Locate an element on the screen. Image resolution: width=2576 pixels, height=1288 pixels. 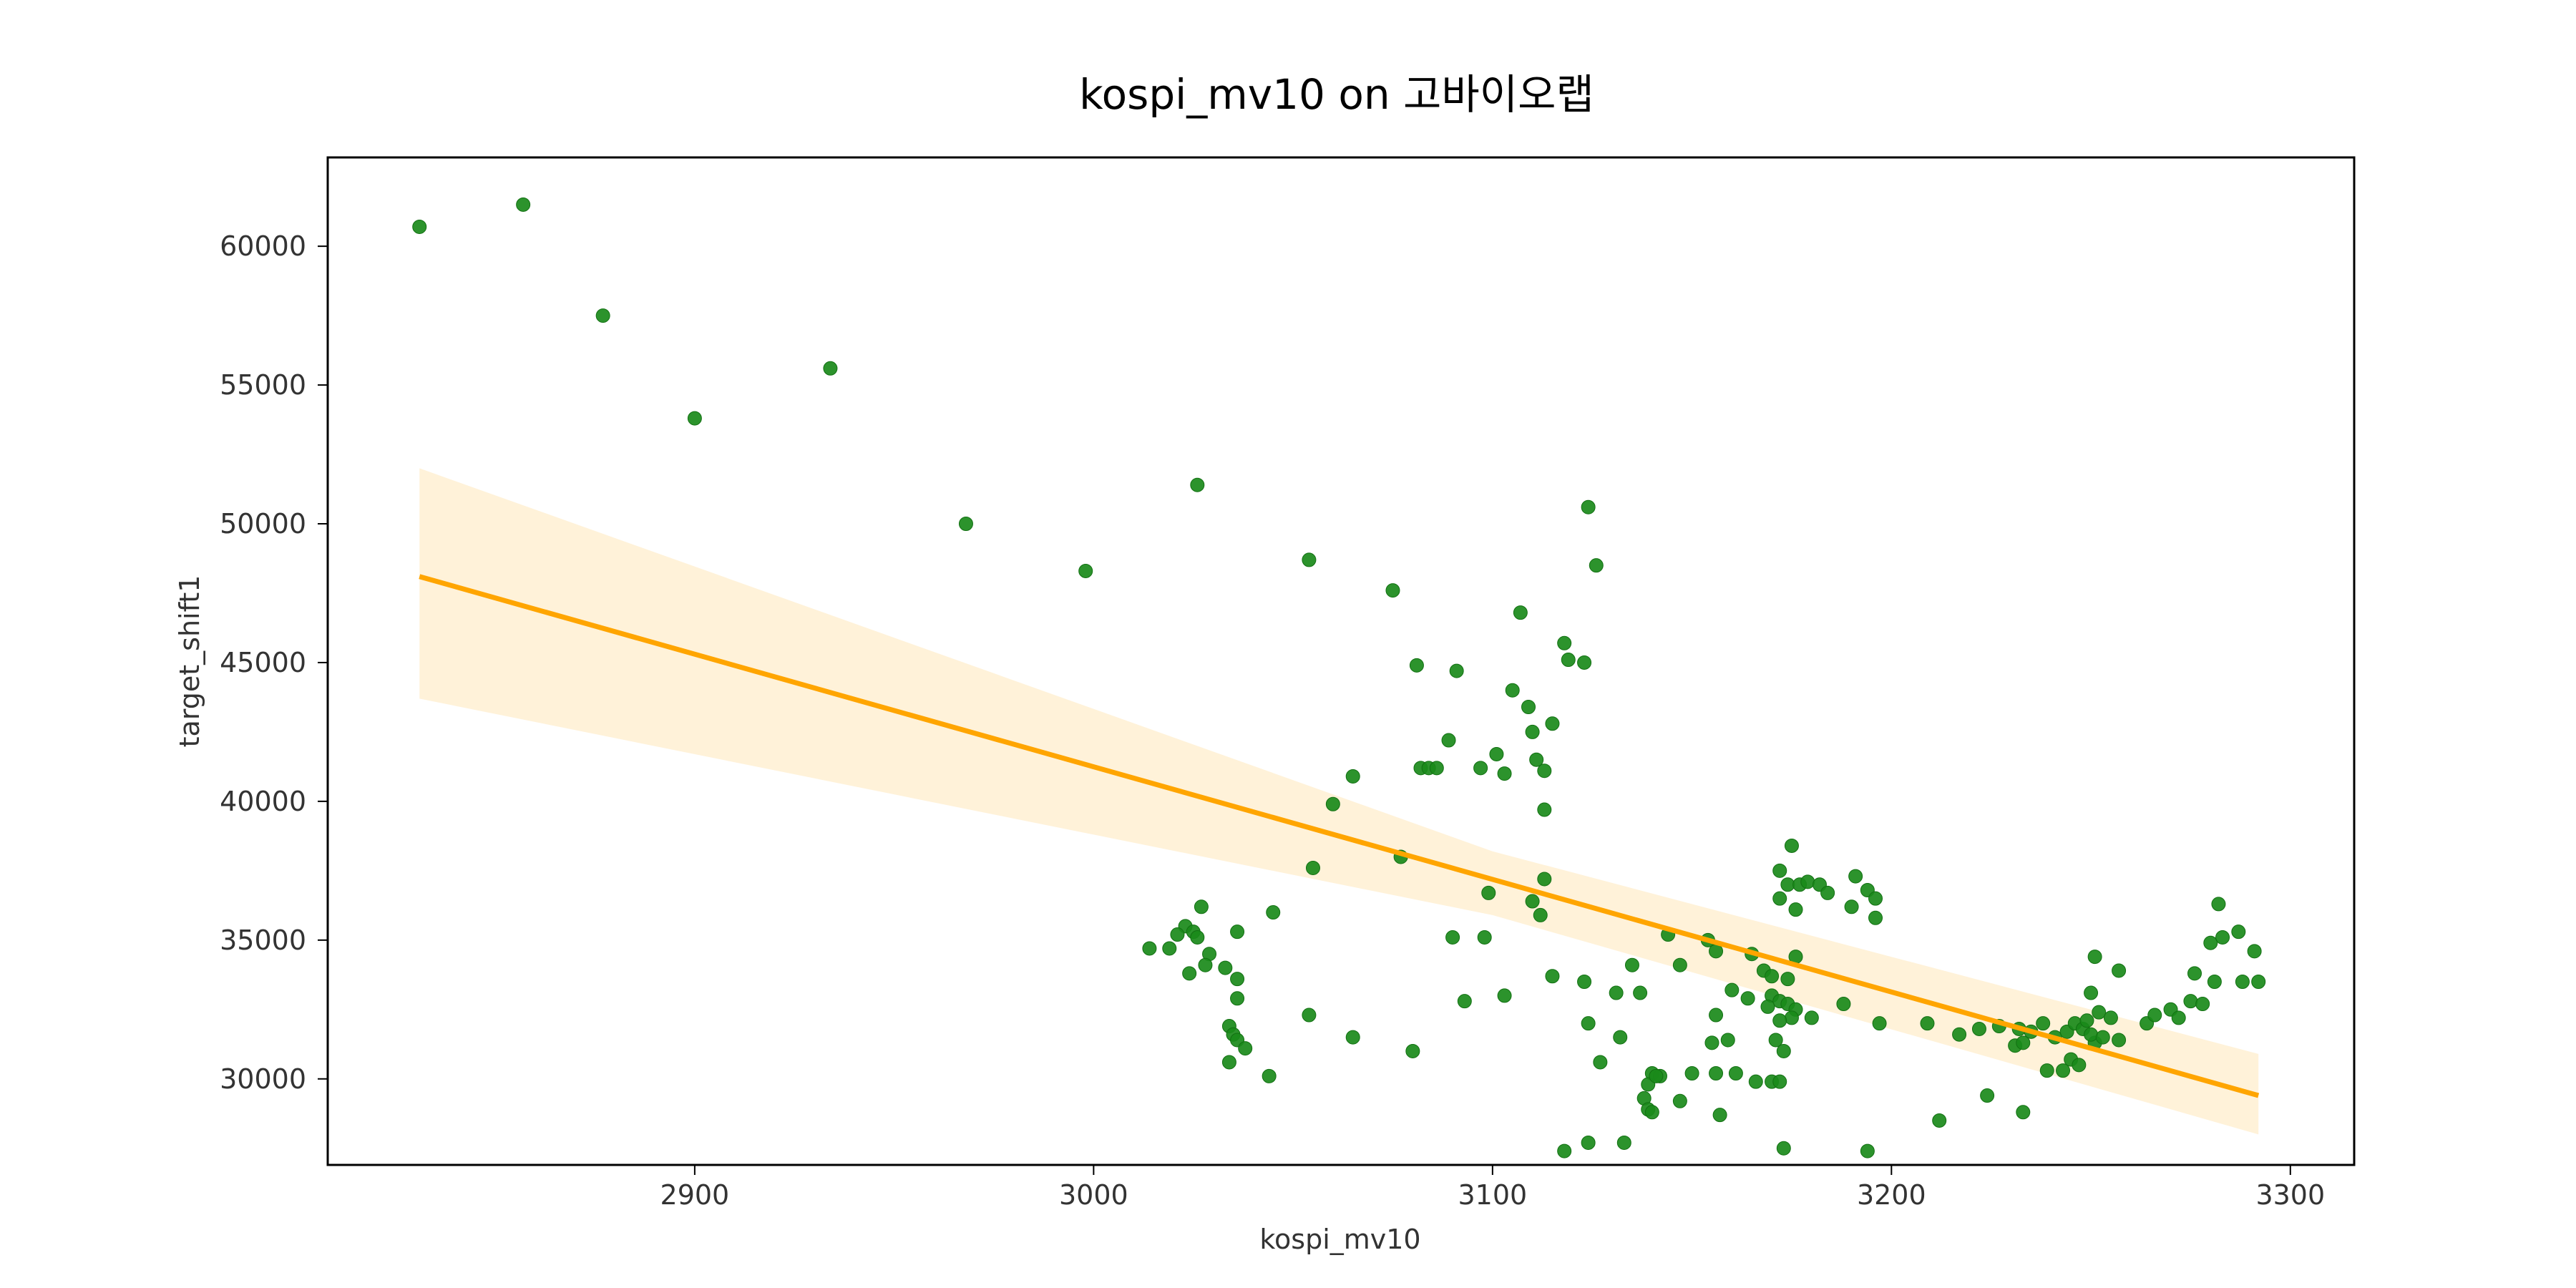
x-tick-label: 3100 is located at coordinates (1492, 1195).